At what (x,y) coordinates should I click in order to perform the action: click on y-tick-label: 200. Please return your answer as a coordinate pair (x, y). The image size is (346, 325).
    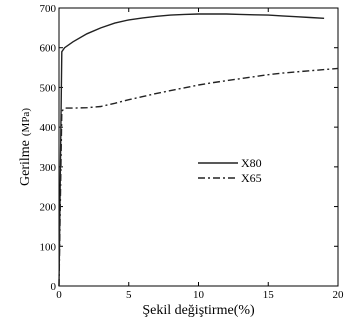
    Looking at the image, I should click on (48, 208).